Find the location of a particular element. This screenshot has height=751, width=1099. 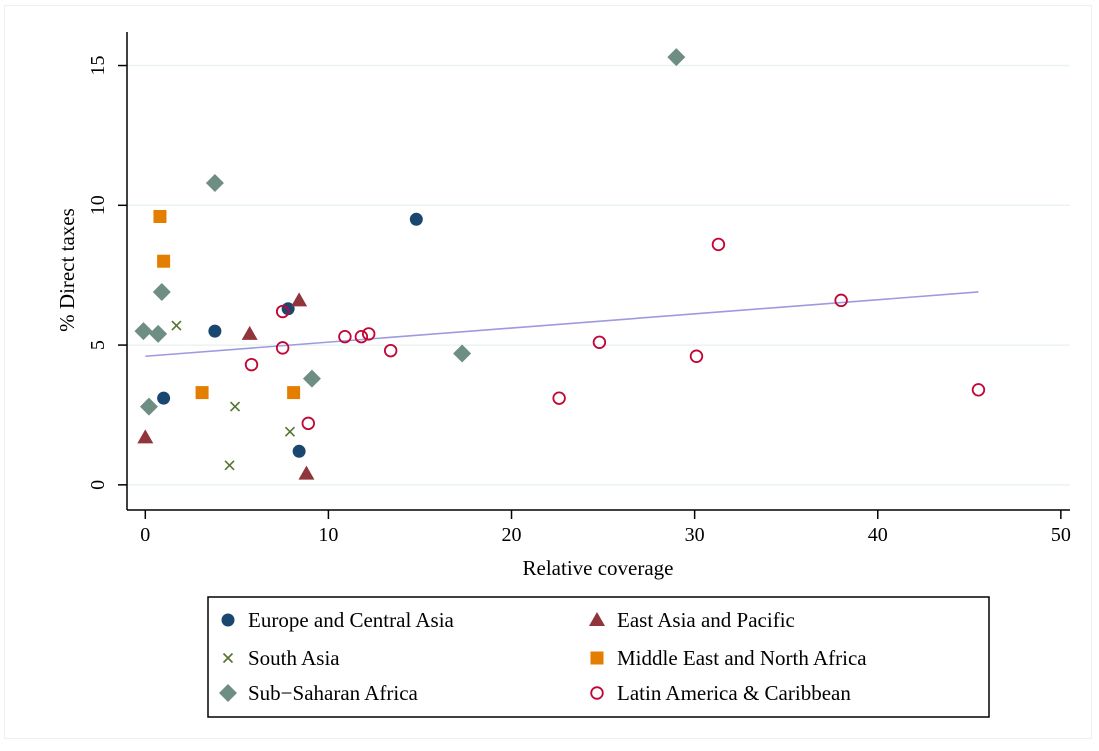

legend-marker-europe-and-central-asia is located at coordinates (228, 620).